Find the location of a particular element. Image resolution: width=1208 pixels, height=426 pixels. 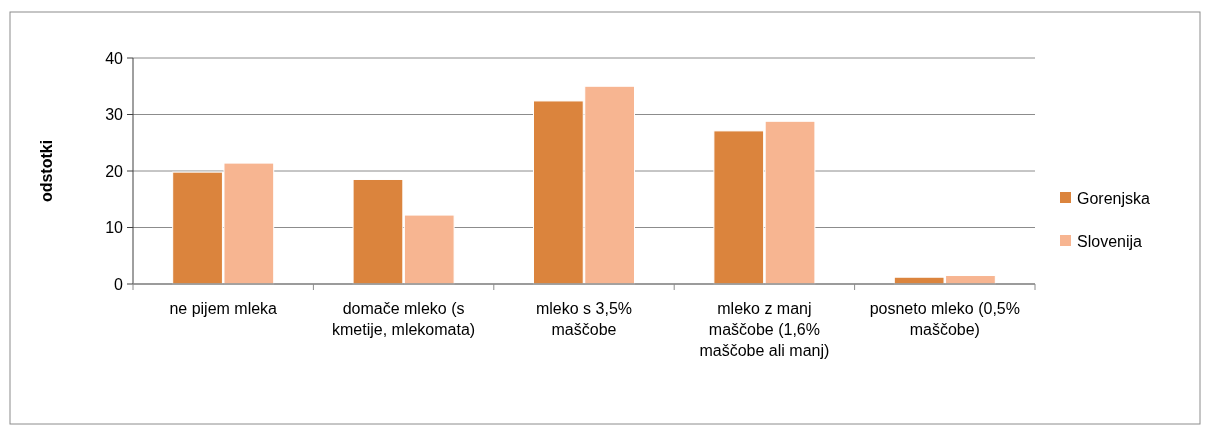

legend-label: Gorenjska is located at coordinates (1114, 198).